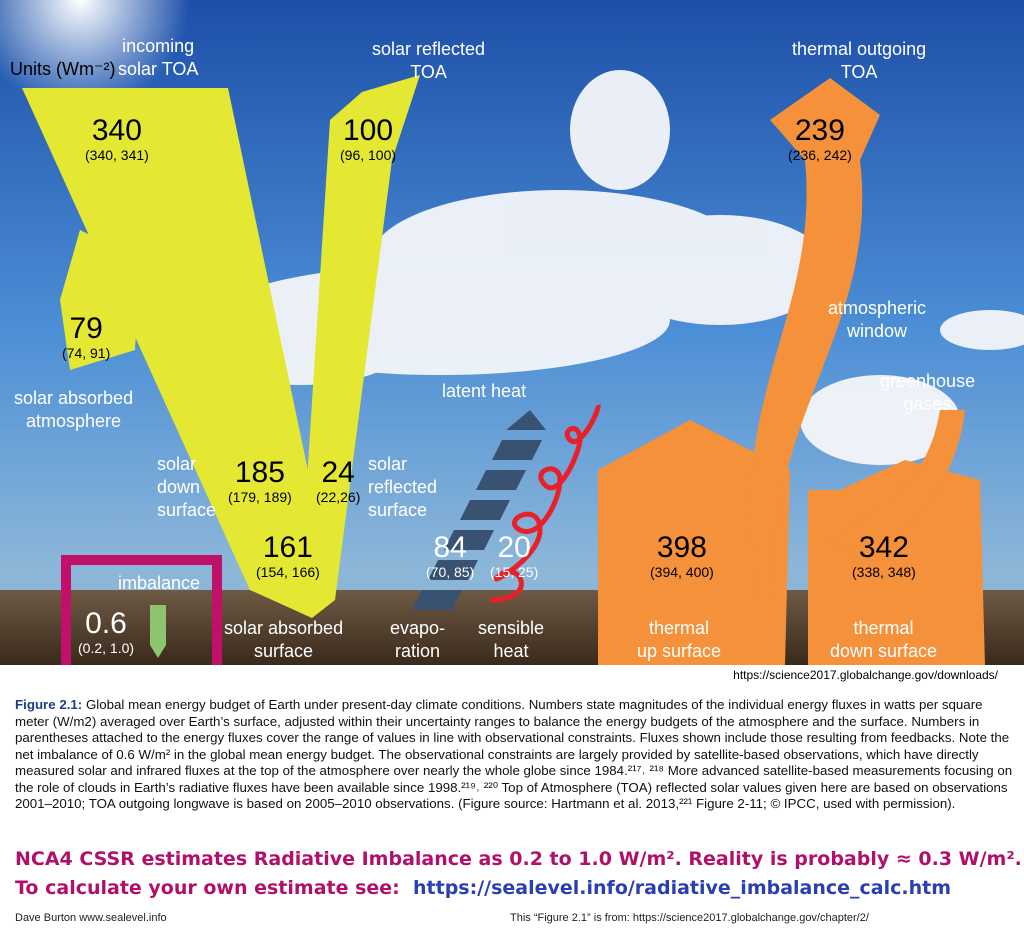  What do you see at coordinates (418, 639) in the screenshot?
I see `label-evap: evapo- ration` at bounding box center [418, 639].